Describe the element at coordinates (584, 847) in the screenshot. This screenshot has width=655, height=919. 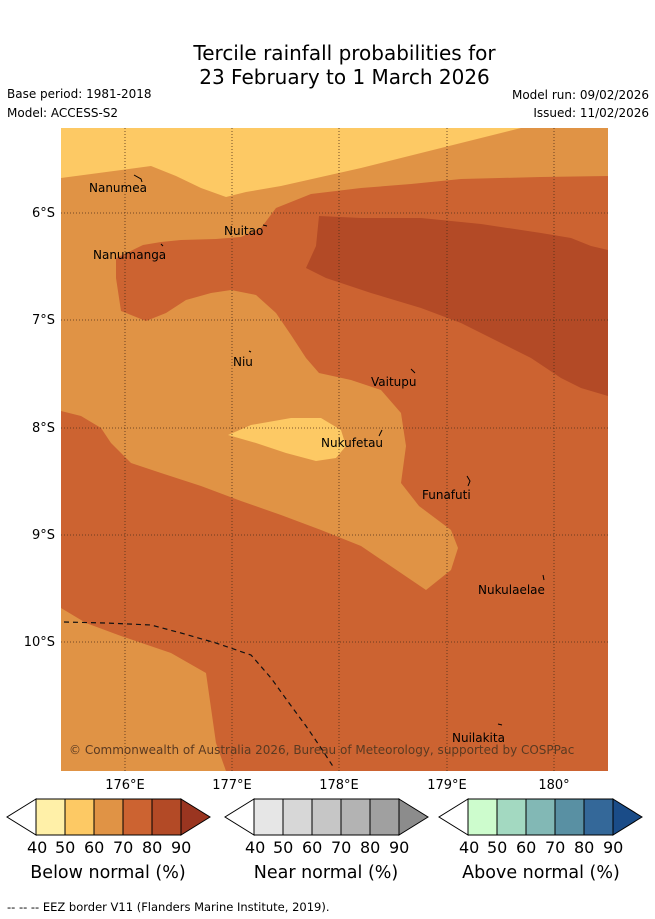
I see `cb-above-tick-80: 80` at that location.